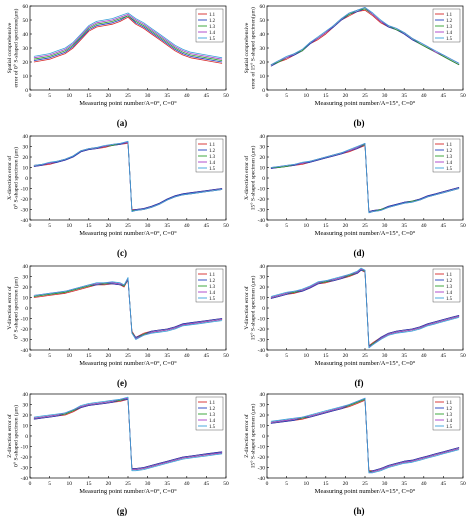 The image size is (474, 518). What do you see at coordinates (252, 48) in the screenshot?
I see `y-axis-label-line: error of 15° S-shaped specimen(μm)` at bounding box center [252, 48].